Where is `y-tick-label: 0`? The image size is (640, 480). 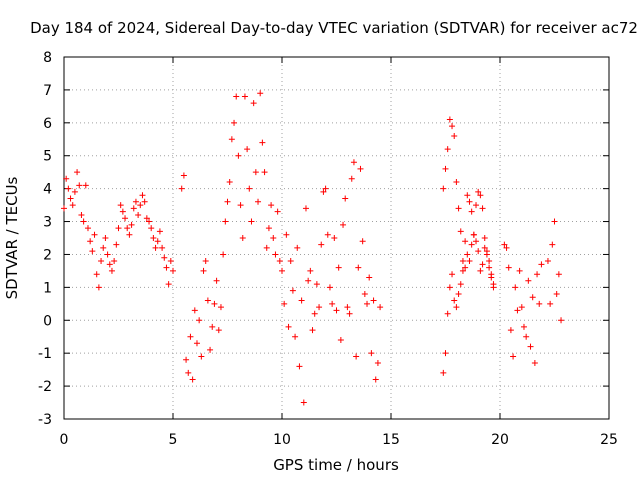 y-tick-label: 0 is located at coordinates (47, 321).